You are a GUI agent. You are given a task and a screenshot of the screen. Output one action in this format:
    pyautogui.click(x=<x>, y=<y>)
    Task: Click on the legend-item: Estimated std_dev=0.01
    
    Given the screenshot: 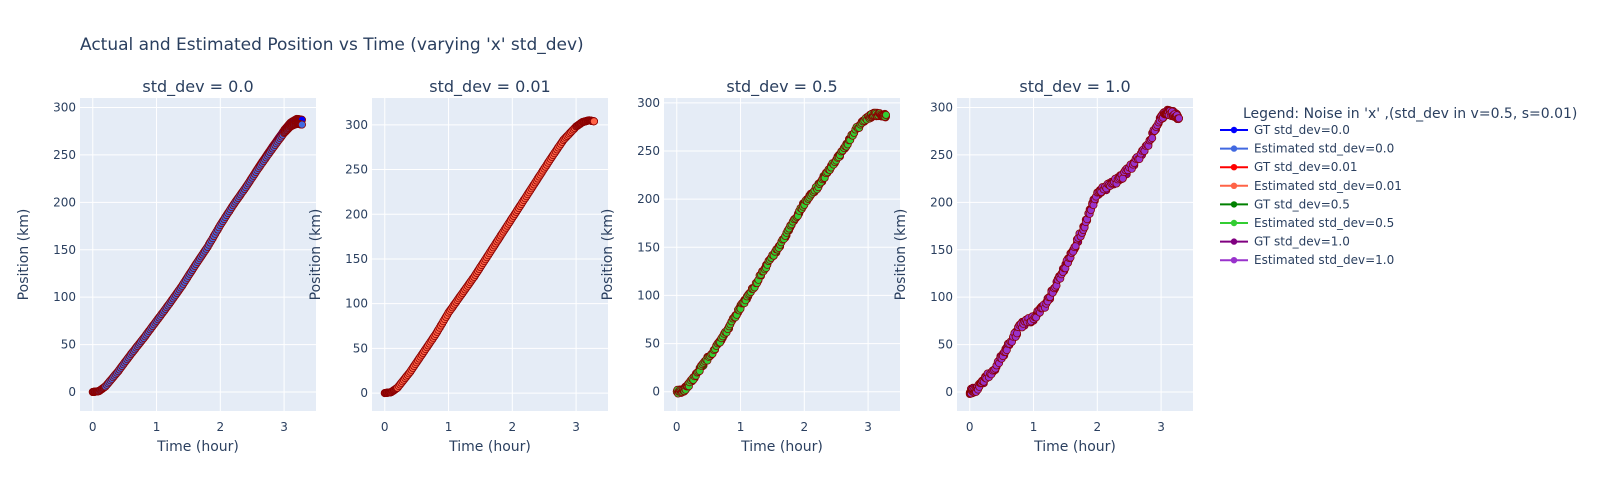 What is the action you would take?
    pyautogui.click(x=1311, y=186)
    